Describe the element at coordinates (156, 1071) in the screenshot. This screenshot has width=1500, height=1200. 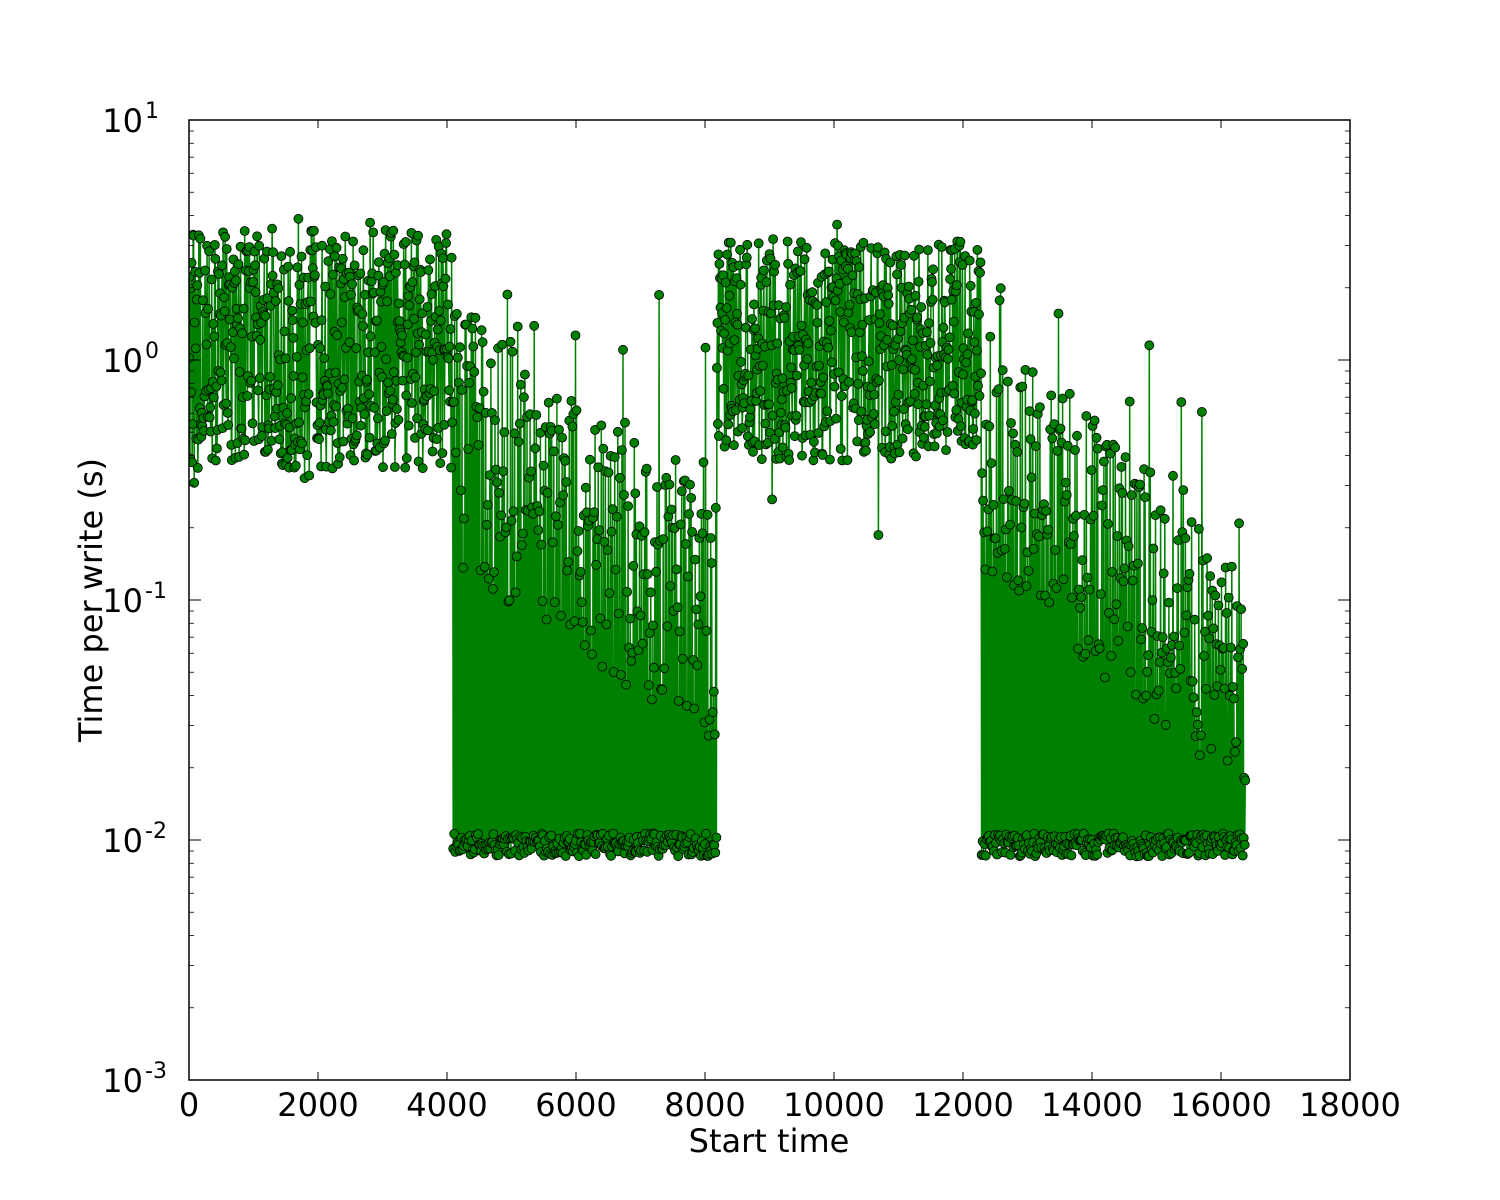
I see `y-tick-exponent: -3` at that location.